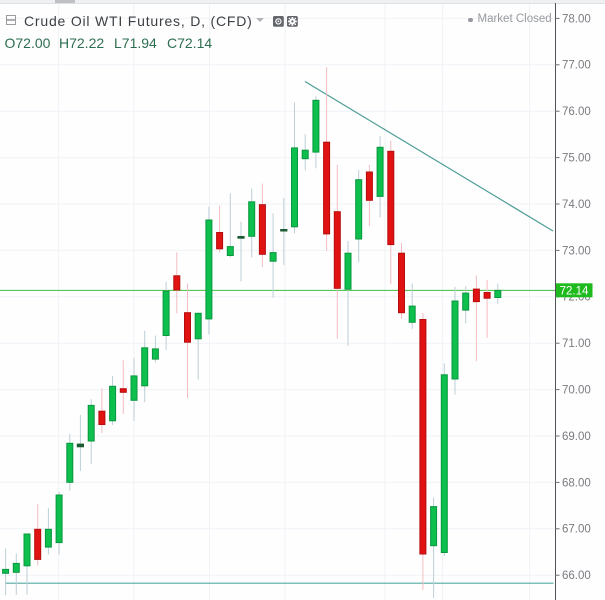 The image size is (605, 600). What do you see at coordinates (576, 576) in the screenshot?
I see `svg-text: 66.00` at bounding box center [576, 576].